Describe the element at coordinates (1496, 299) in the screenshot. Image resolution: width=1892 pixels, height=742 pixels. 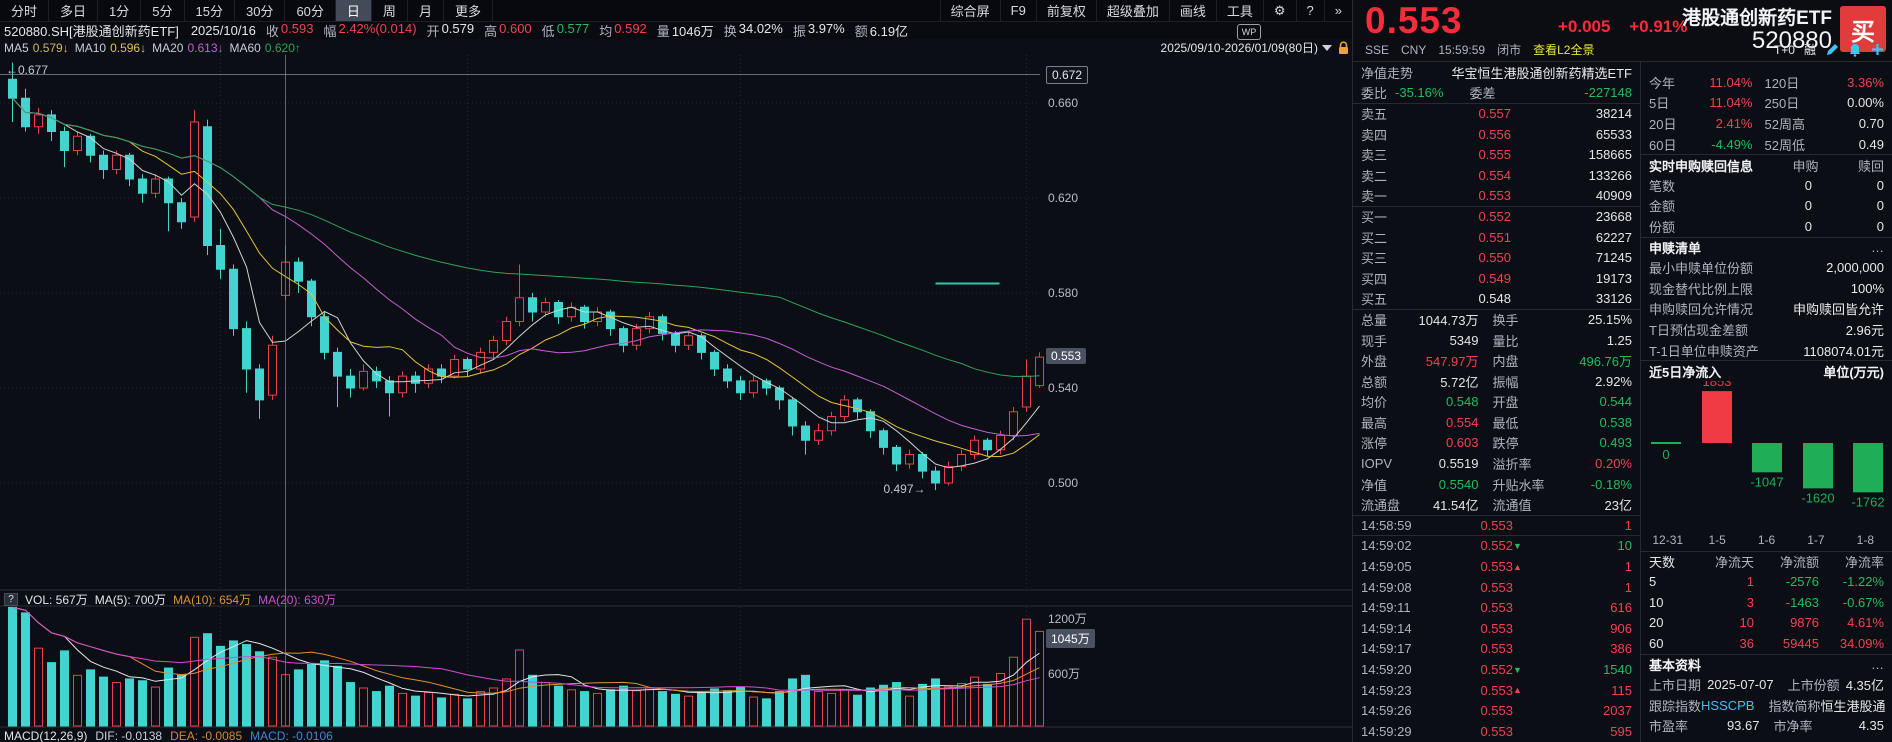
I see `bid-row: 买五 0.548 33126` at that location.